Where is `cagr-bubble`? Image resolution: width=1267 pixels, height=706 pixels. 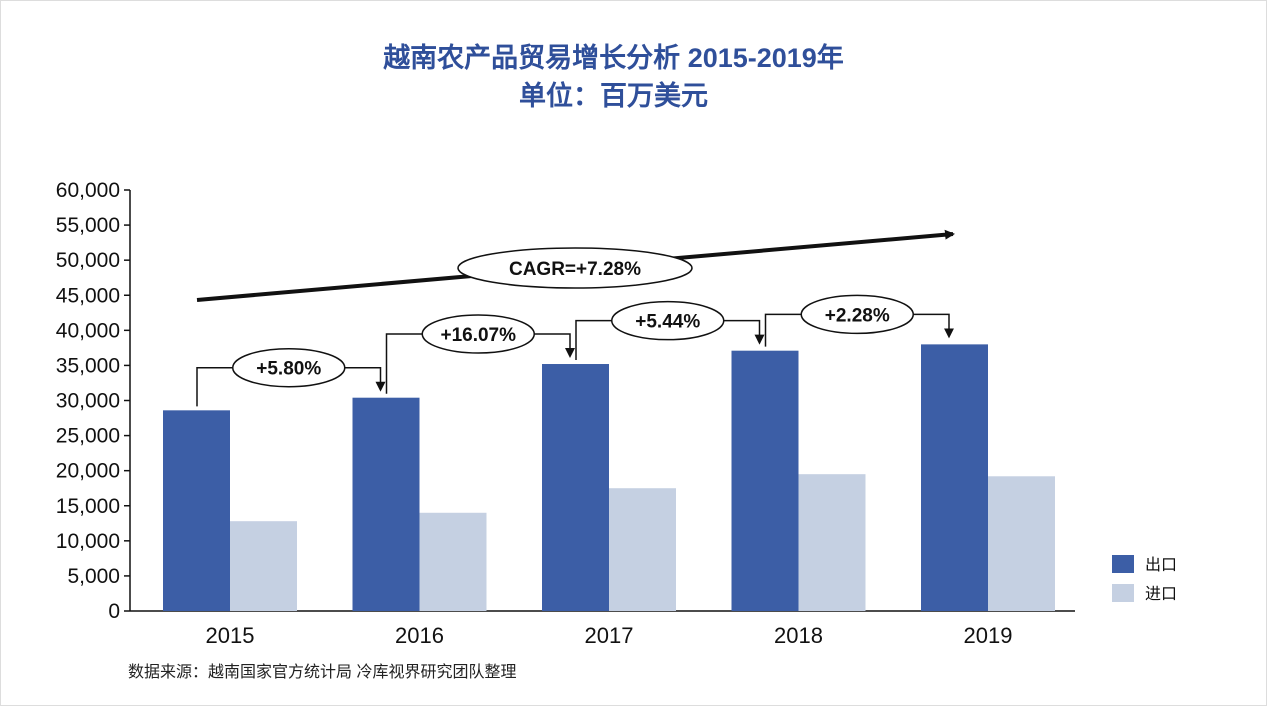 cagr-bubble is located at coordinates (575, 268).